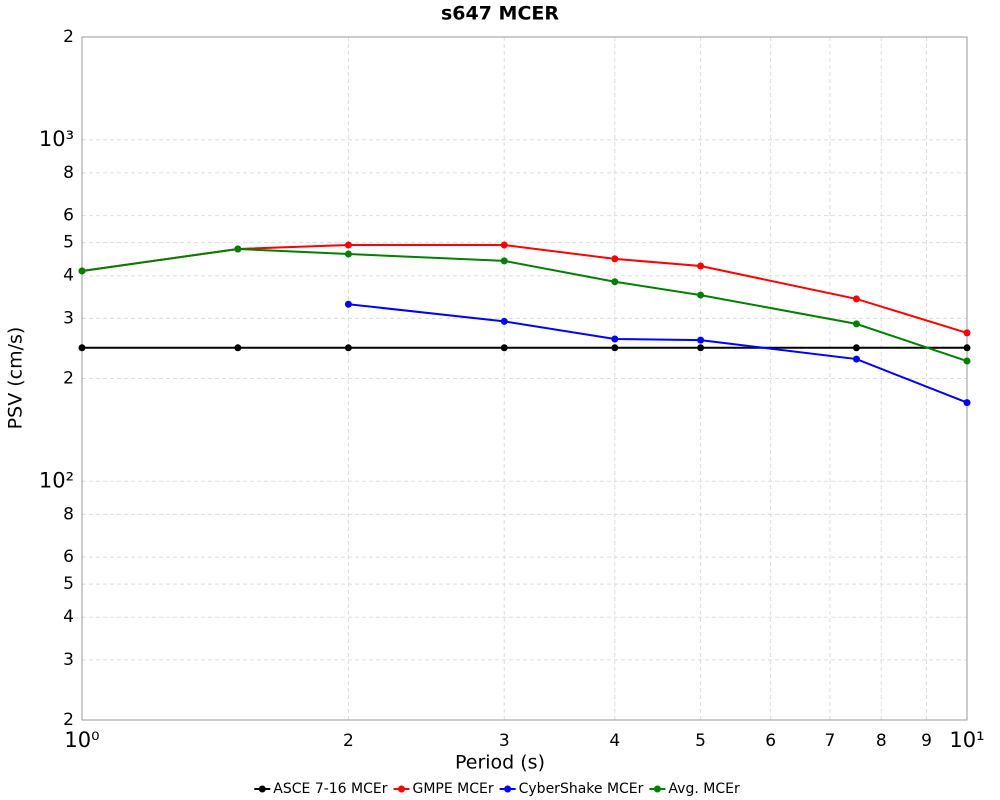 The image size is (1000, 800). What do you see at coordinates (926, 741) in the screenshot?
I see `x-tick-label: 9` at bounding box center [926, 741].